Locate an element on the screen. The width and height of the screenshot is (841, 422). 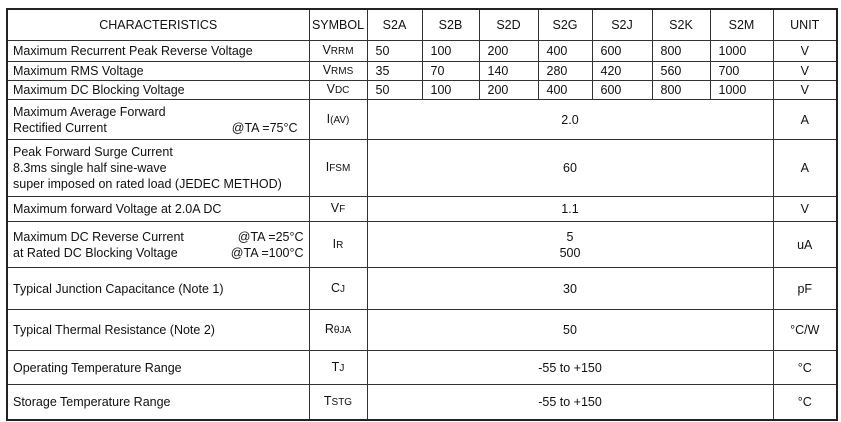
symbol: I(AV) is located at coordinates (338, 119).